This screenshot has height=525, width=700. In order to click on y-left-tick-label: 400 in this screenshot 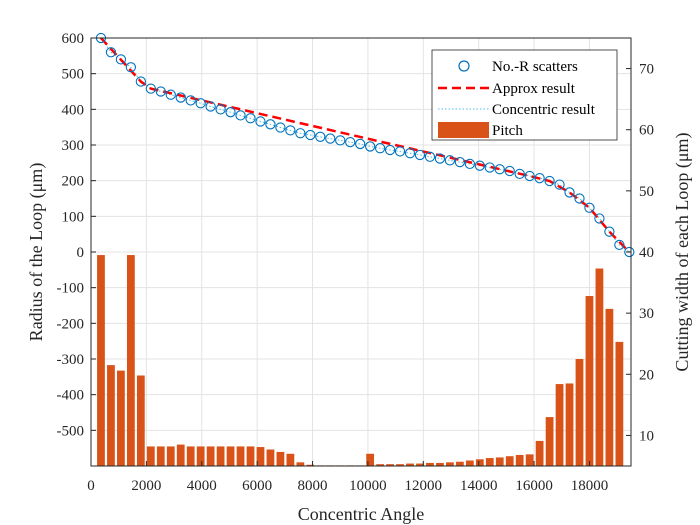, I will do `click(73, 110)`.